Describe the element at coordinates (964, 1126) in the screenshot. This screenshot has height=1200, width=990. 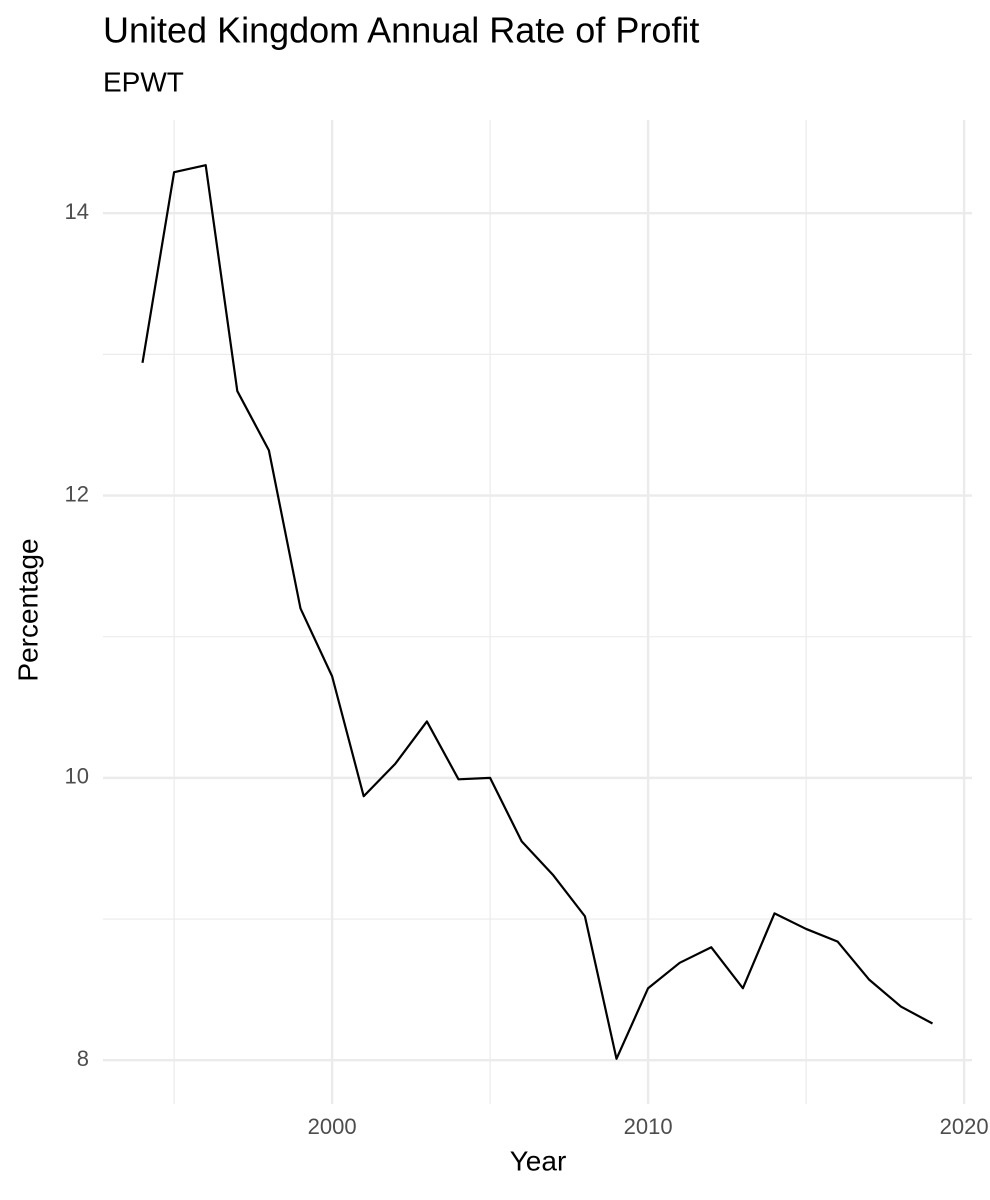
I see `x-tick-label: 2020` at that location.